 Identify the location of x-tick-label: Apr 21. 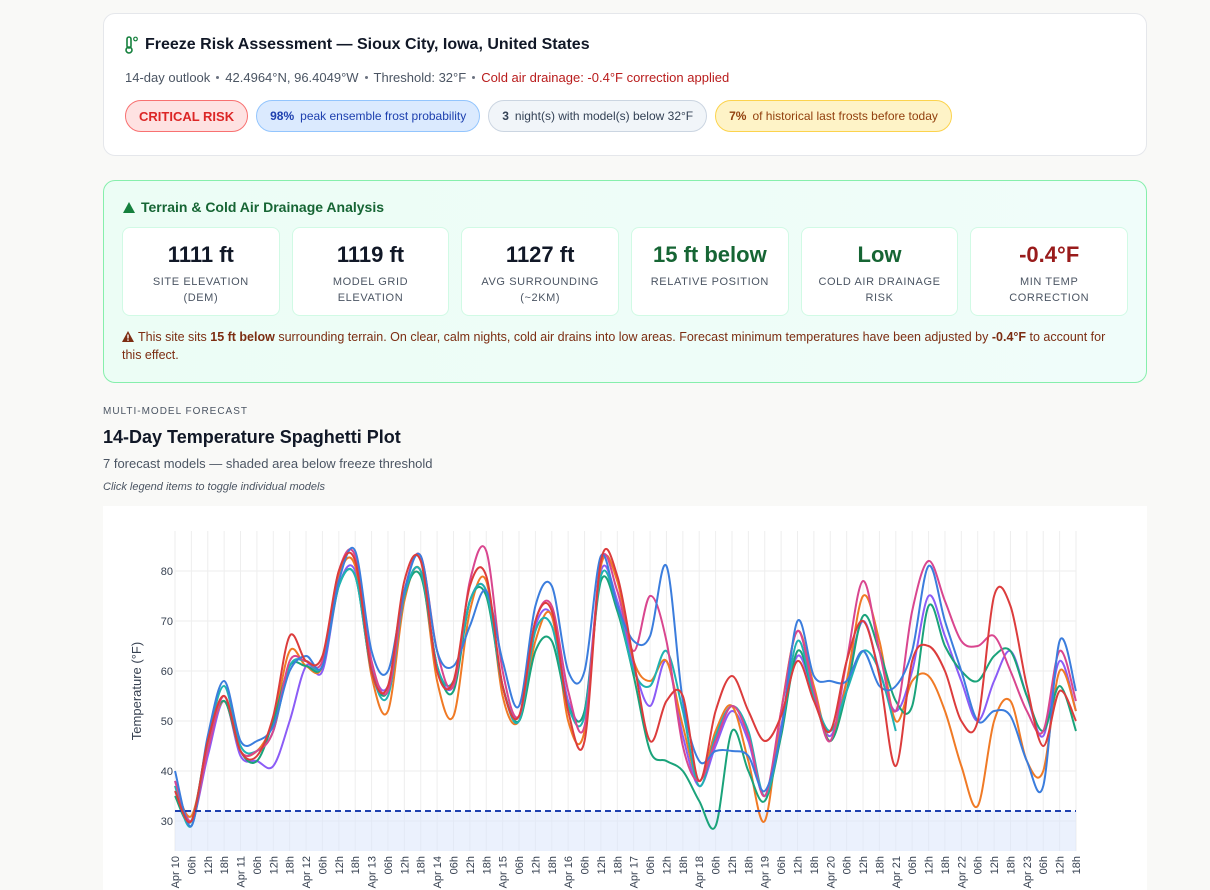
(897, 872).